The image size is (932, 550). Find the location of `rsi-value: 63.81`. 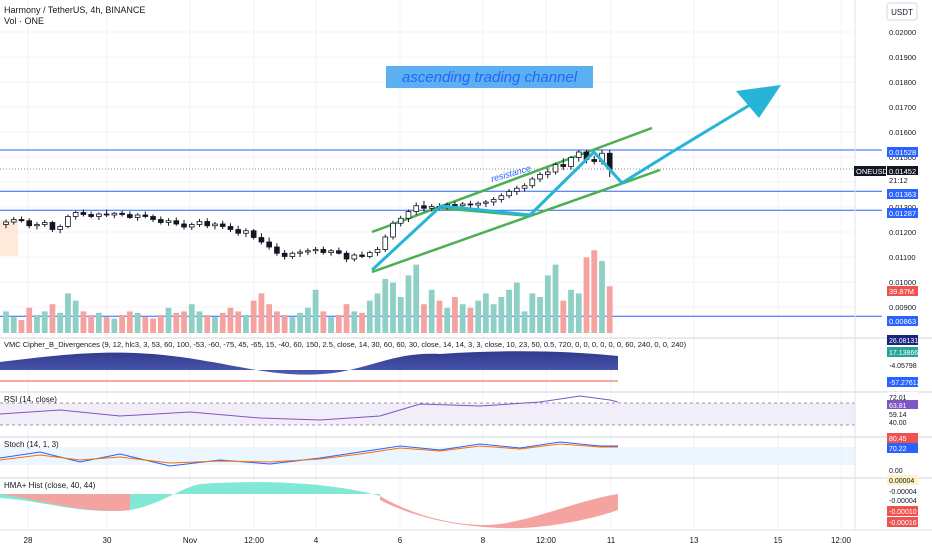

rsi-value: 63.81 is located at coordinates (898, 406).